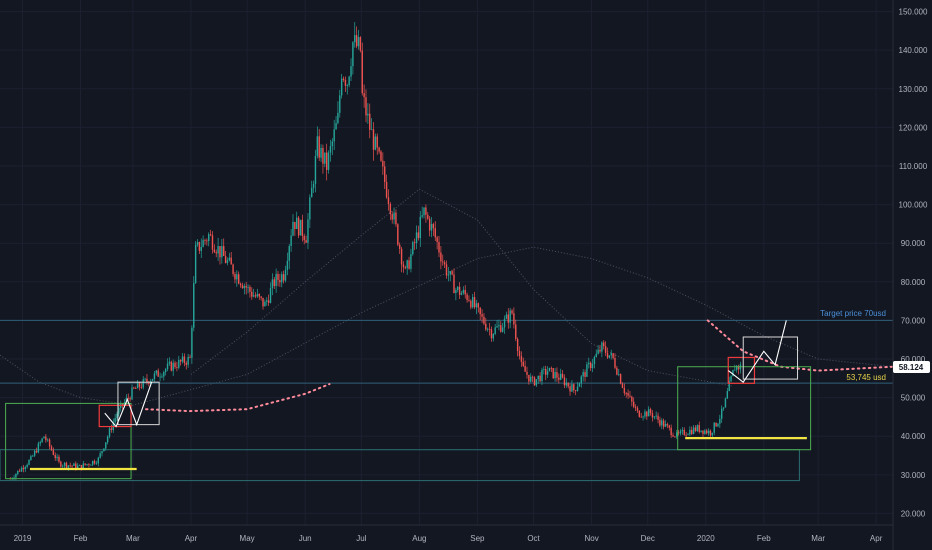 This screenshot has width=932, height=550. What do you see at coordinates (138, 403) in the screenshot?
I see `white-box` at bounding box center [138, 403].